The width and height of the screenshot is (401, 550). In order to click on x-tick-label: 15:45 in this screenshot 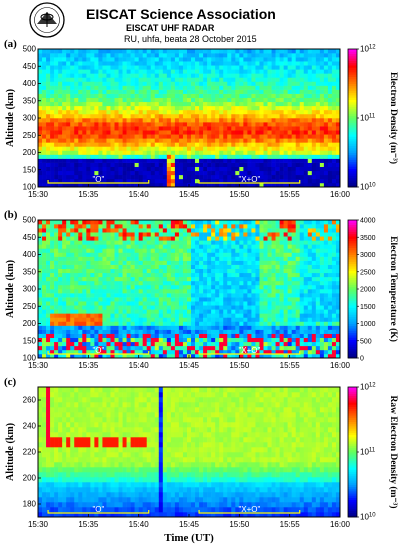, I will do `click(189, 194)`.